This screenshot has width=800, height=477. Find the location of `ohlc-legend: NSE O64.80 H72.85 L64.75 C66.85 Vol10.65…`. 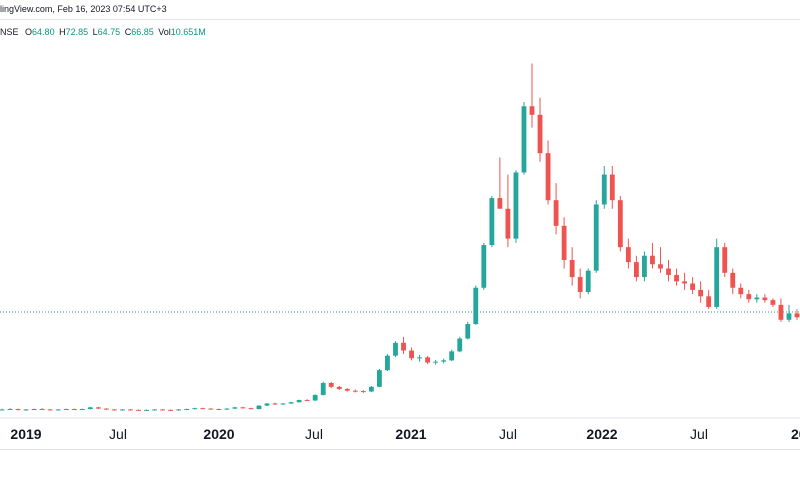

ohlc-legend: NSE O64.80 H72.85 L64.75 C66.85 Vol10.65… is located at coordinates (104, 32).